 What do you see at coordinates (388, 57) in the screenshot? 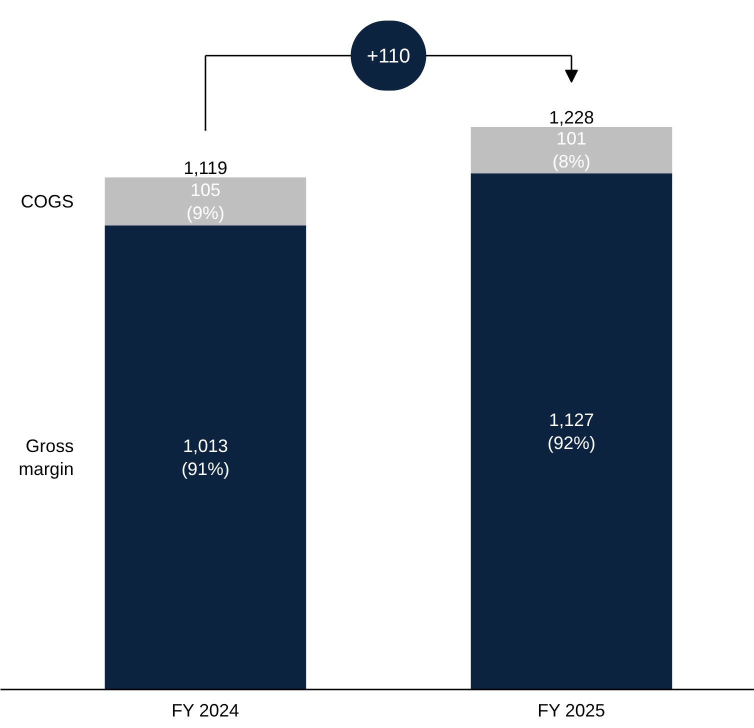
I see `text: +110` at bounding box center [388, 57].